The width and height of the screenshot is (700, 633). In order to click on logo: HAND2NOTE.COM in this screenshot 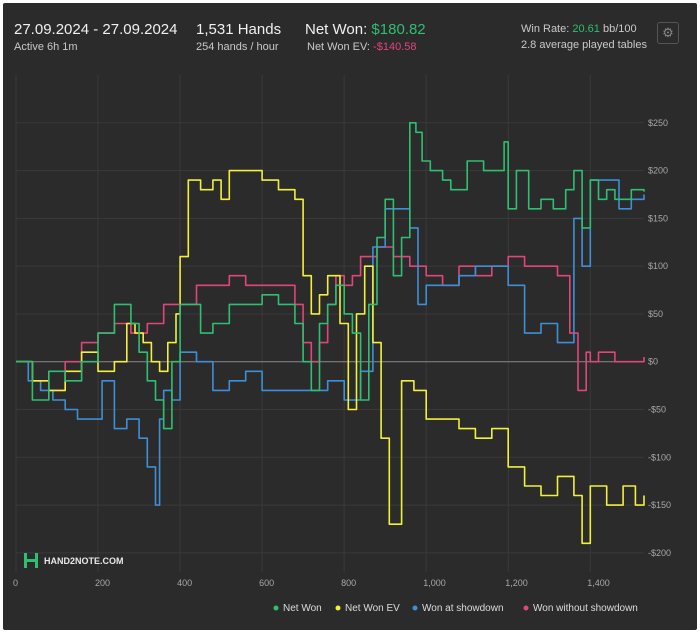, I will do `click(74, 560)`.